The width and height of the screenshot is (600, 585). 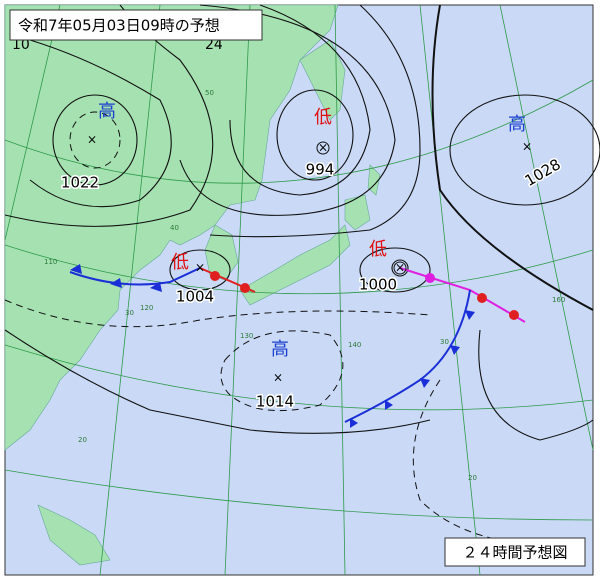 I want to click on grid-label: 160, so click(x=558, y=300).